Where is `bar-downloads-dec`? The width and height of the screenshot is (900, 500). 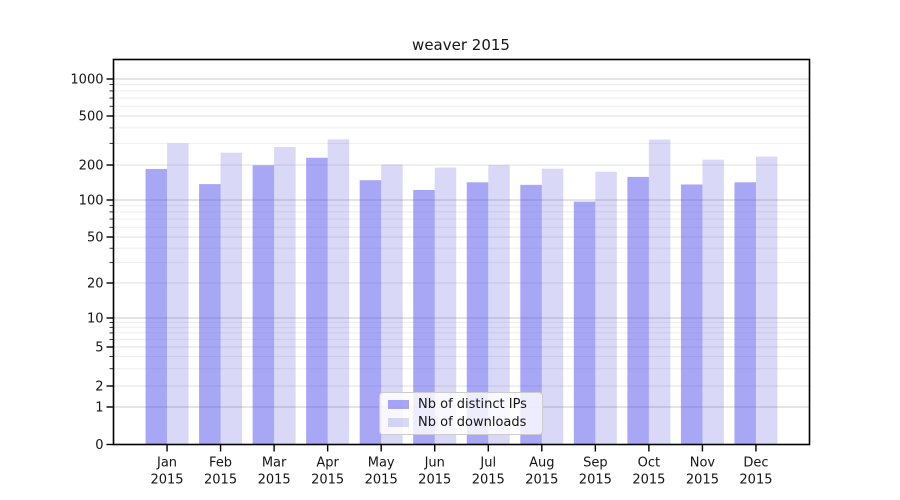 bar-downloads-dec is located at coordinates (766, 300).